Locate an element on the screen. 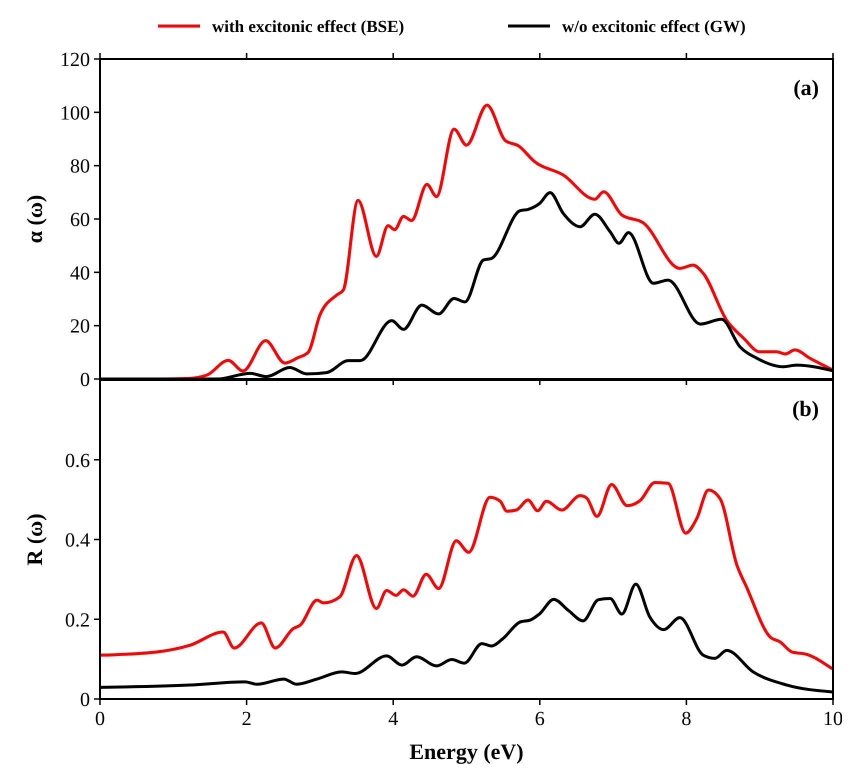 Image resolution: width=850 pixels, height=771 pixels. x-axis-title: Energy (eV) is located at coordinates (466, 751).